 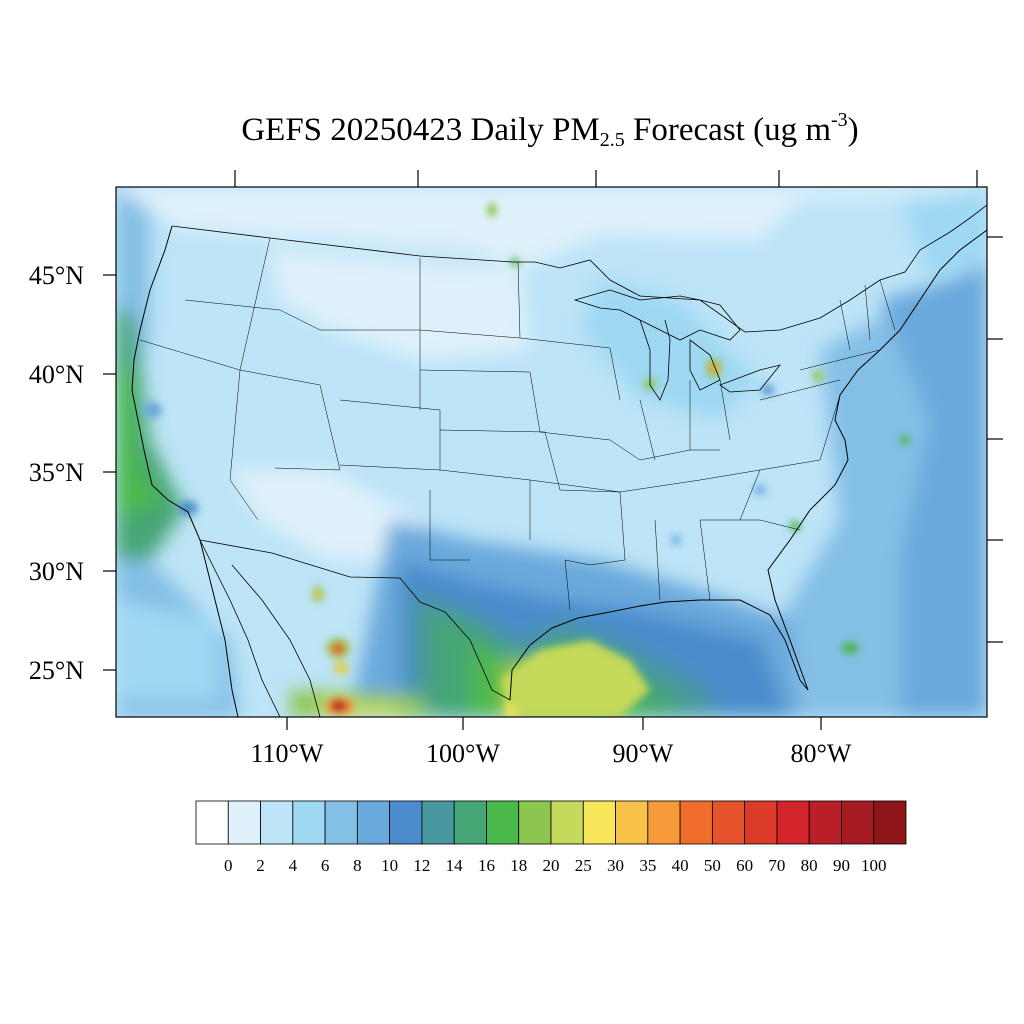 I want to click on lon-label-110: 110°W, so click(x=287, y=753).